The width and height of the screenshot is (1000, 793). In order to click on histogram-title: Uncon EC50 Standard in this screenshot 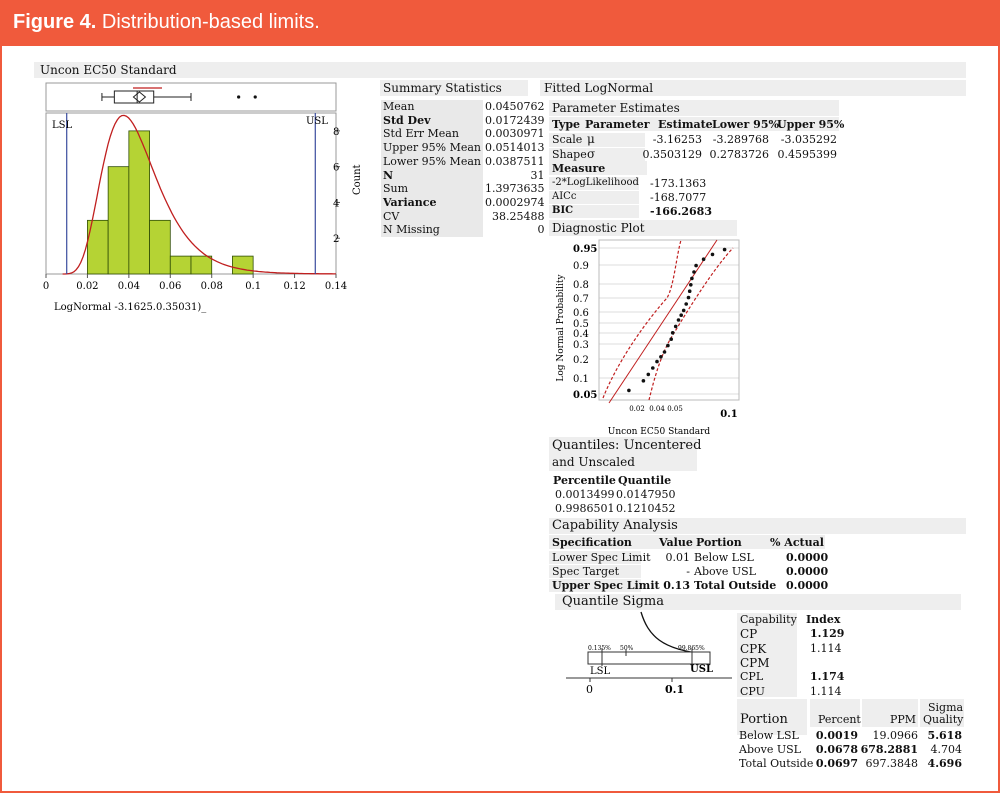, I will do `click(108, 70)`.